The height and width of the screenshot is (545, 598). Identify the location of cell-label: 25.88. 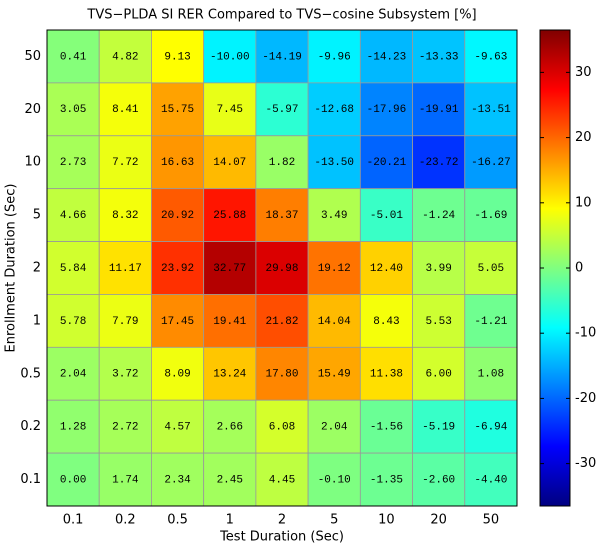
(229, 216).